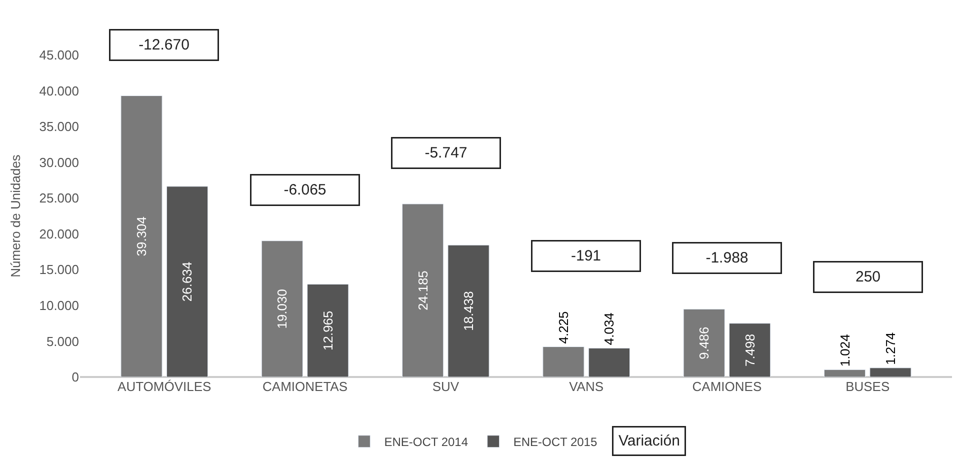 Image resolution: width=972 pixels, height=472 pixels. What do you see at coordinates (59, 198) in the screenshot?
I see `y-tick-label: 25.000` at bounding box center [59, 198].